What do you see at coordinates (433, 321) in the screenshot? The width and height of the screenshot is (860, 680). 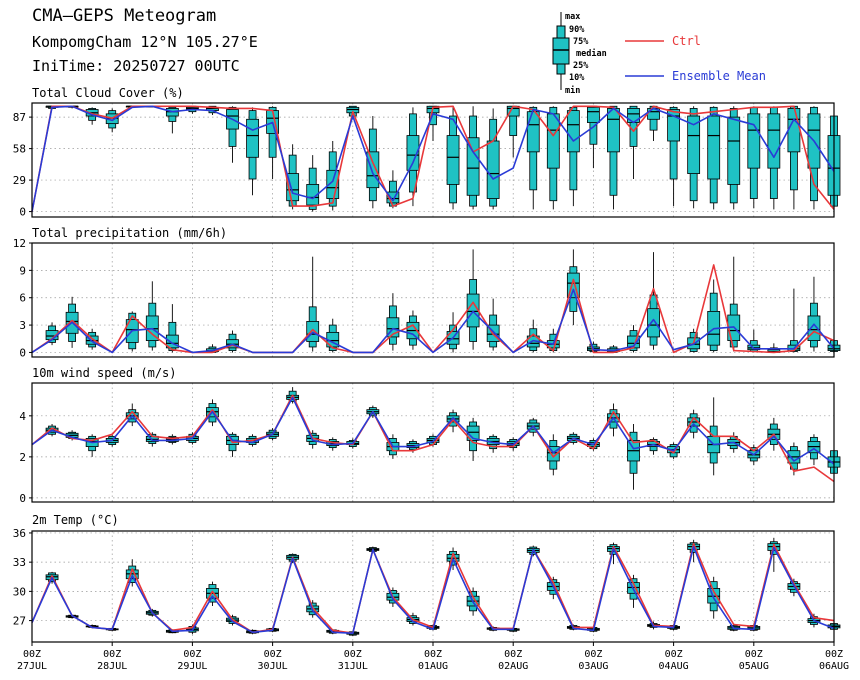 I see `panel2-mean-line` at bounding box center [433, 321].